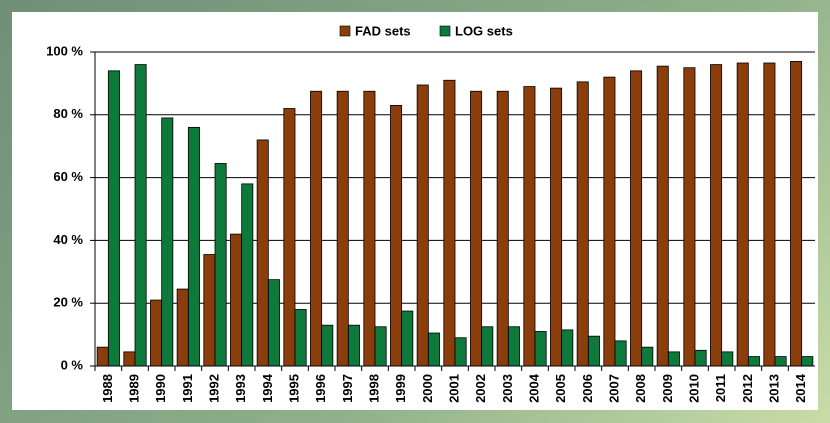 This screenshot has height=423, width=830. Describe the element at coordinates (667, 388) in the screenshot. I see `x-tick-label: 2009` at that location.